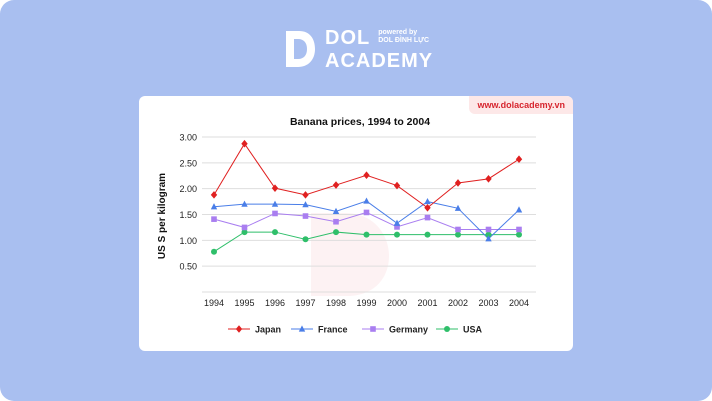 This screenshot has height=401, width=712. Describe the element at coordinates (348, 37) in the screenshot. I see `brand-name-line1: DOL` at that location.